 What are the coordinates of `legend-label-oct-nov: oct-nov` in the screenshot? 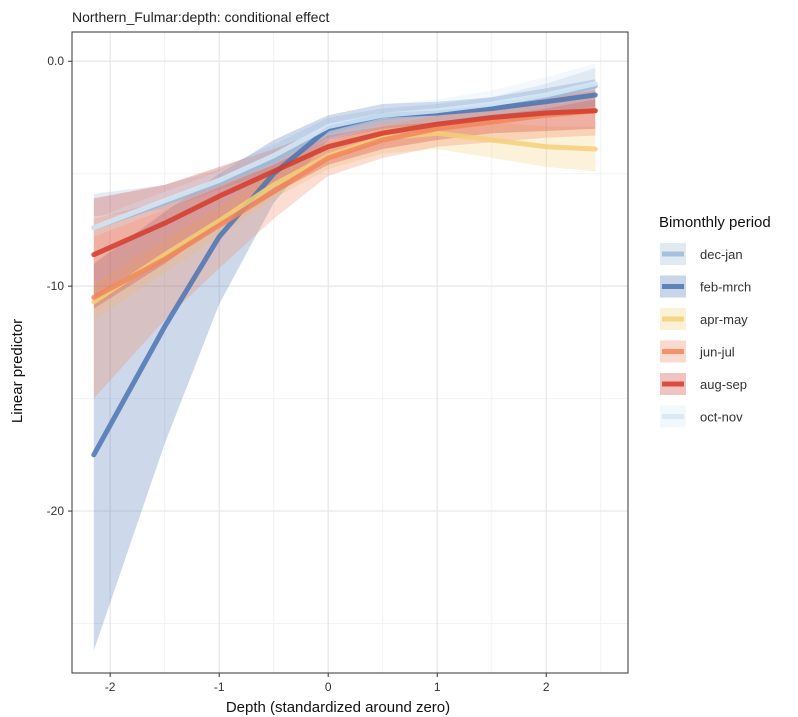 It's located at (721, 417).